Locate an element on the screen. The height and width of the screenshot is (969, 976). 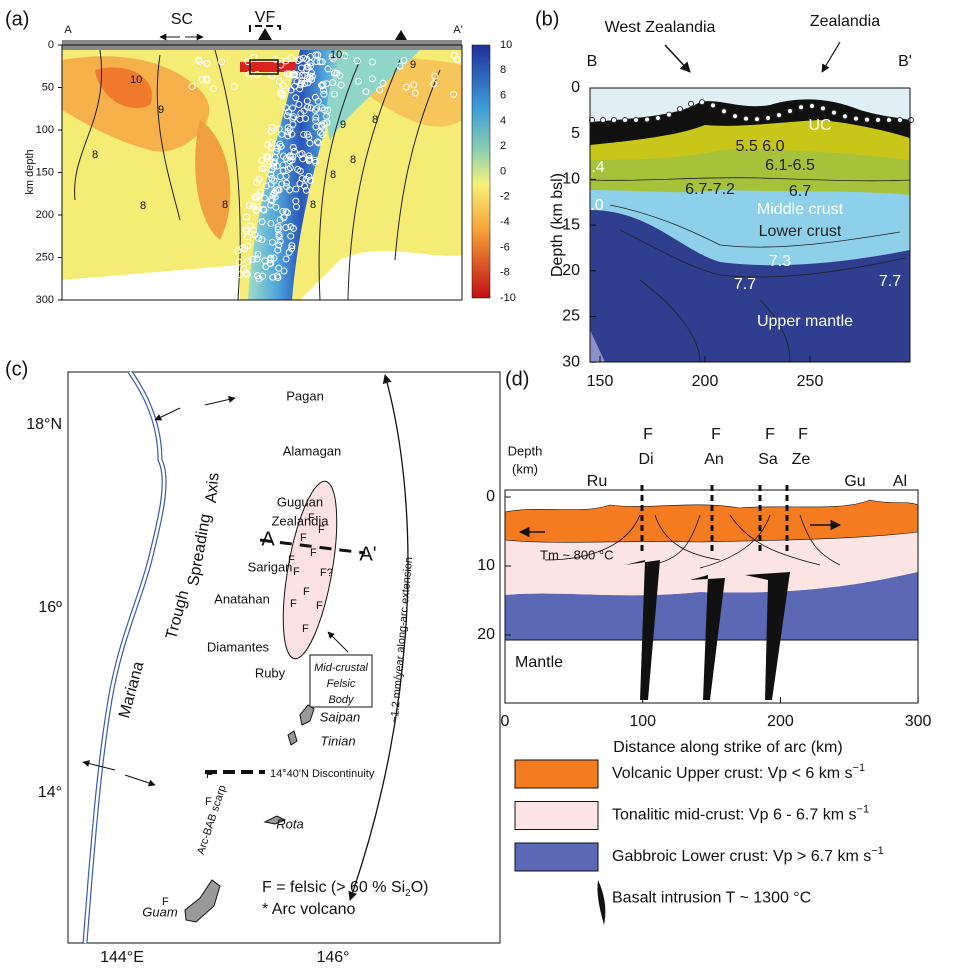
label: (a) is located at coordinates (17, 19).